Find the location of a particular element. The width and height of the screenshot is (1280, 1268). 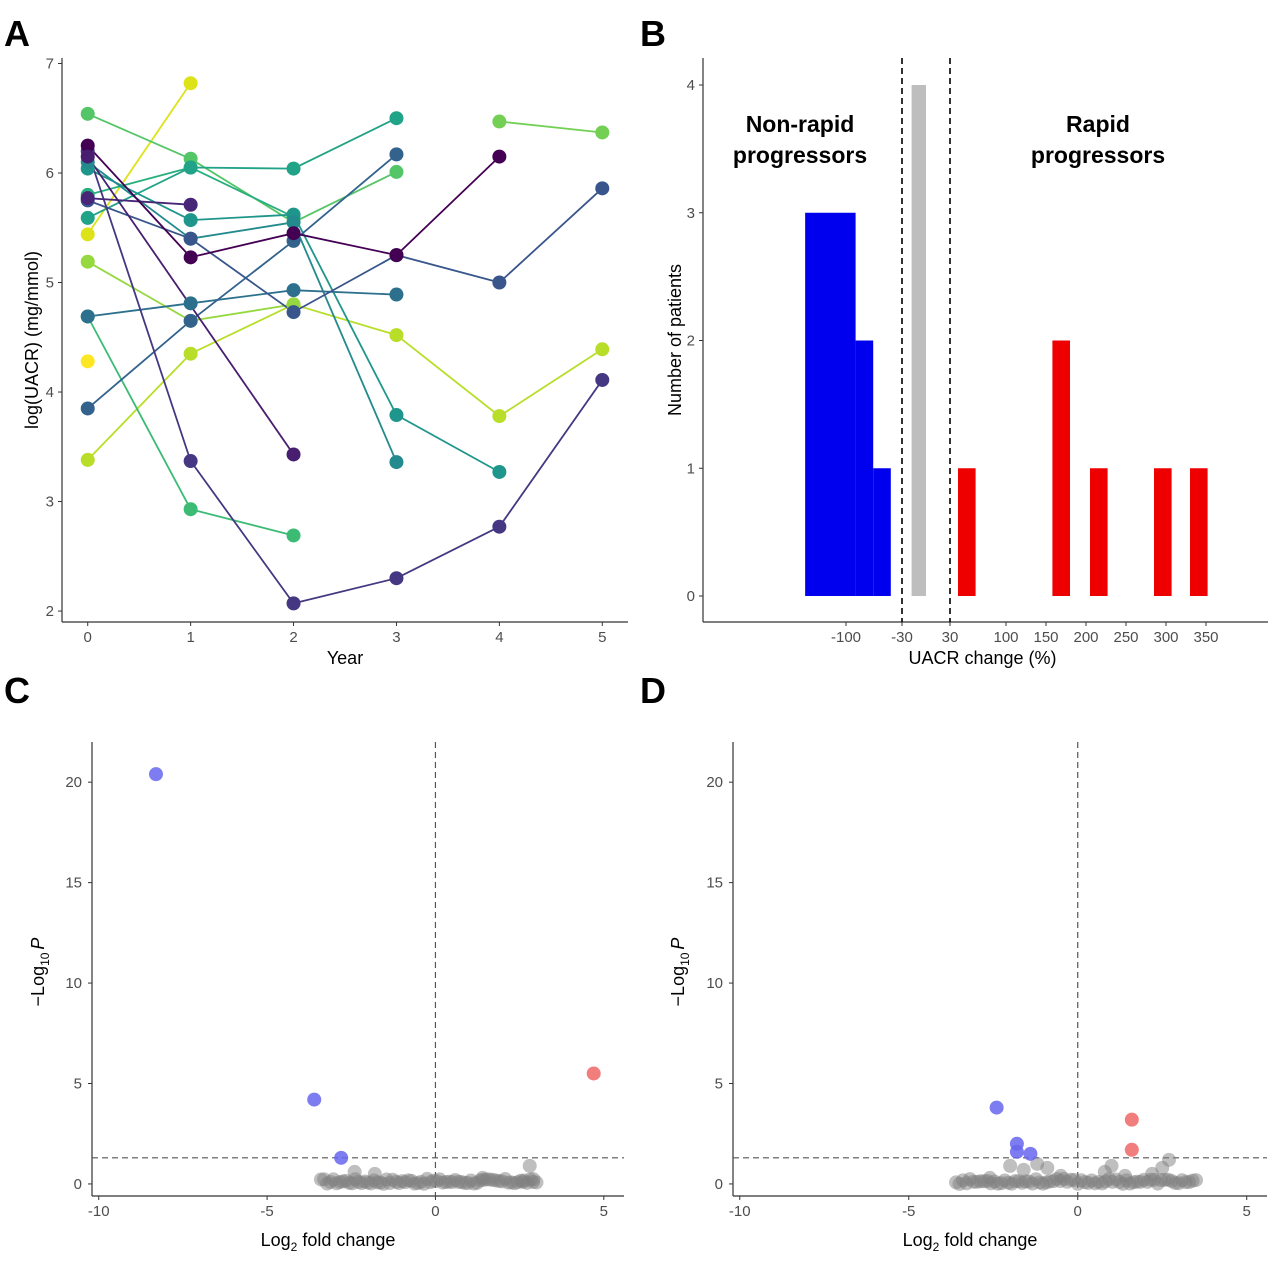

y-tick-label: 7 is located at coordinates (50, 63).